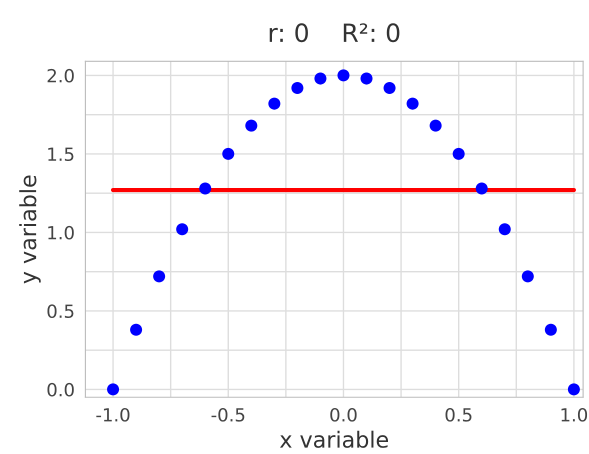  Describe the element at coordinates (61, 233) in the screenshot. I see `y-tick-label: 1.0` at that location.